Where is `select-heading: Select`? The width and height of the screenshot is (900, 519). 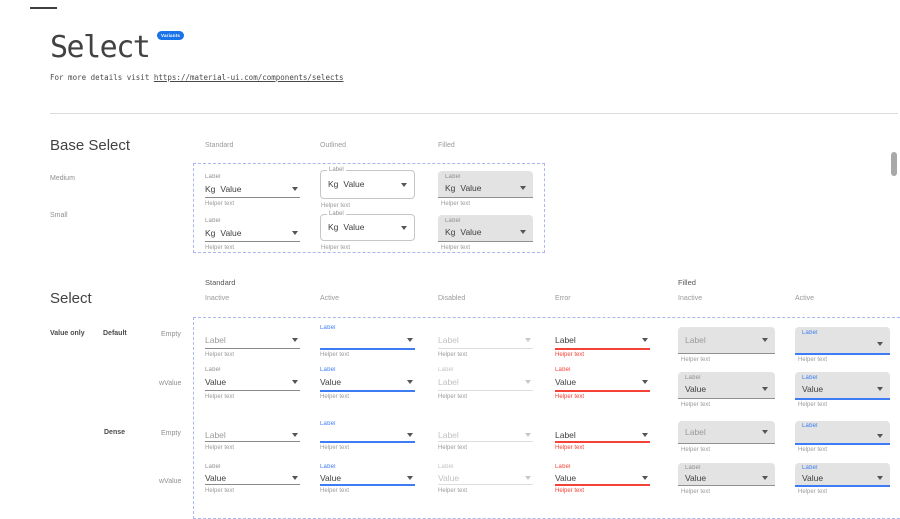 select-heading: Select is located at coordinates (71, 298).